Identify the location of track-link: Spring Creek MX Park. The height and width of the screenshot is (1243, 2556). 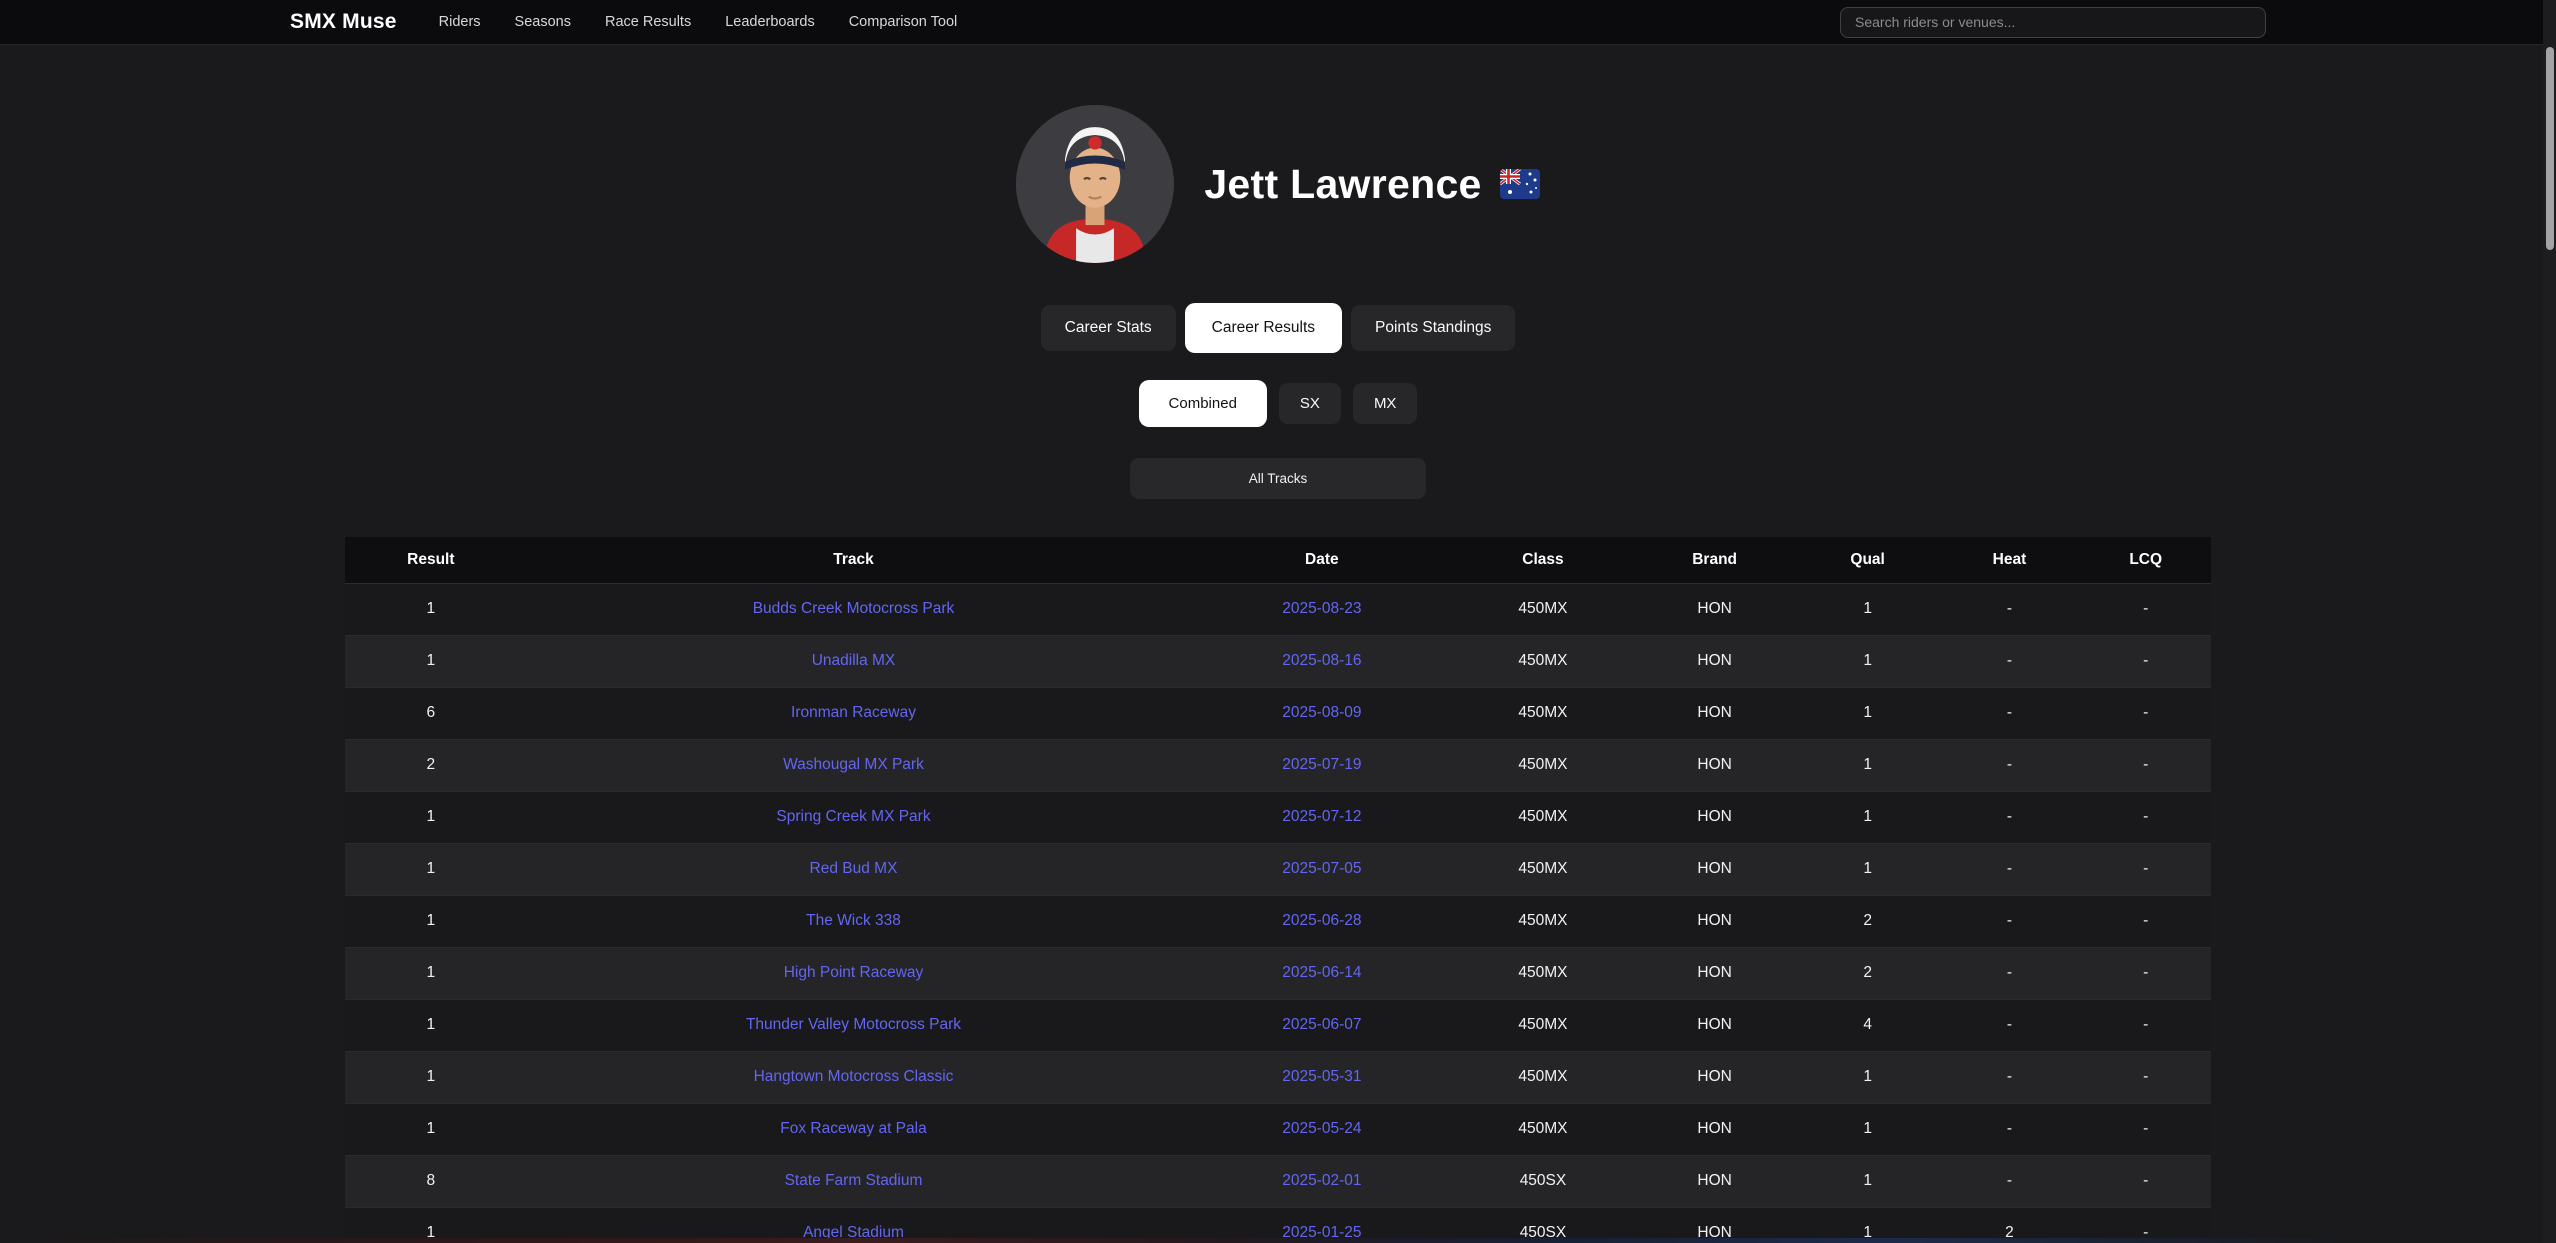
(853, 816).